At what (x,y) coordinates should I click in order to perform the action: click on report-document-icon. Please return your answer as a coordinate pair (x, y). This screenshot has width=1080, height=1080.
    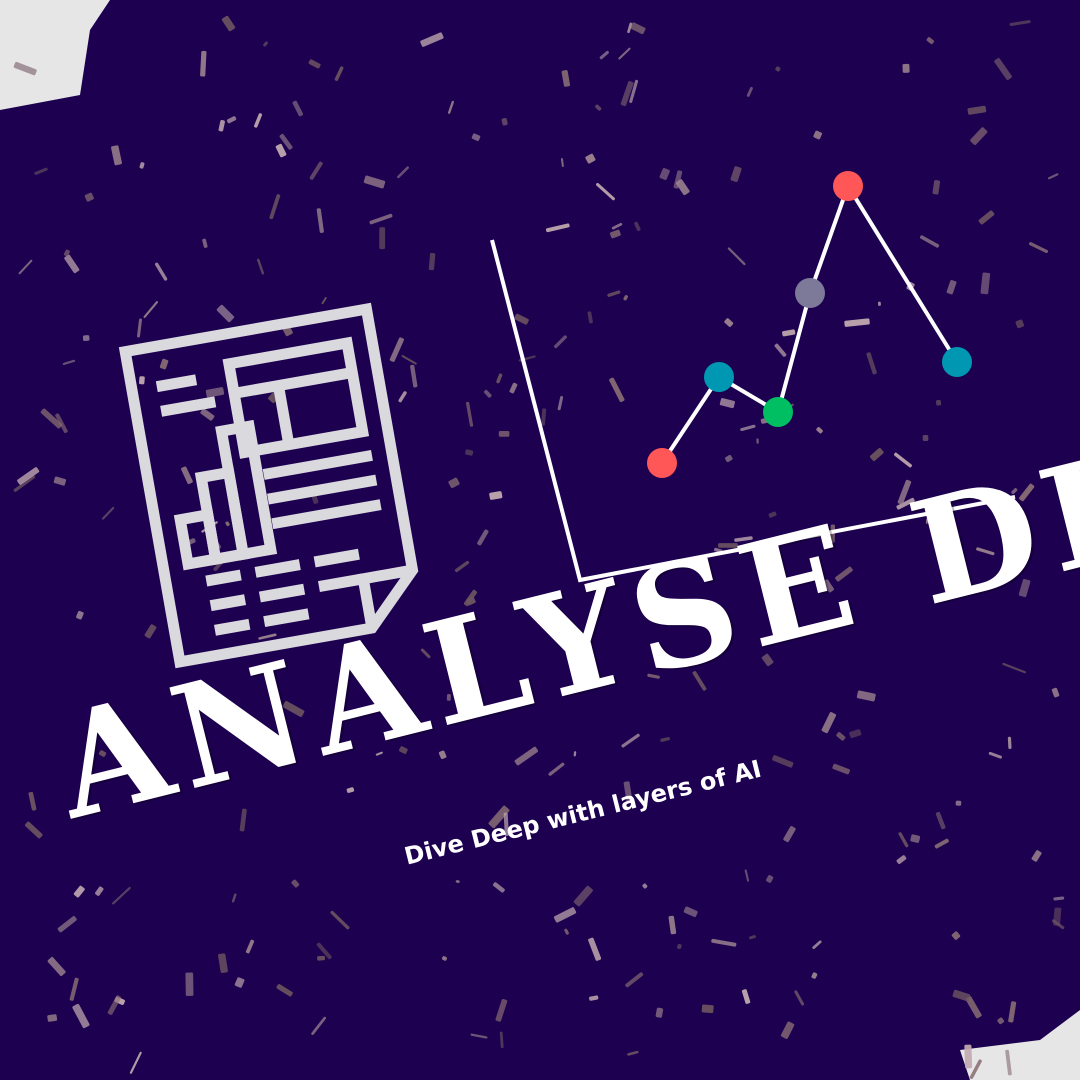
    Looking at the image, I should click on (268, 485).